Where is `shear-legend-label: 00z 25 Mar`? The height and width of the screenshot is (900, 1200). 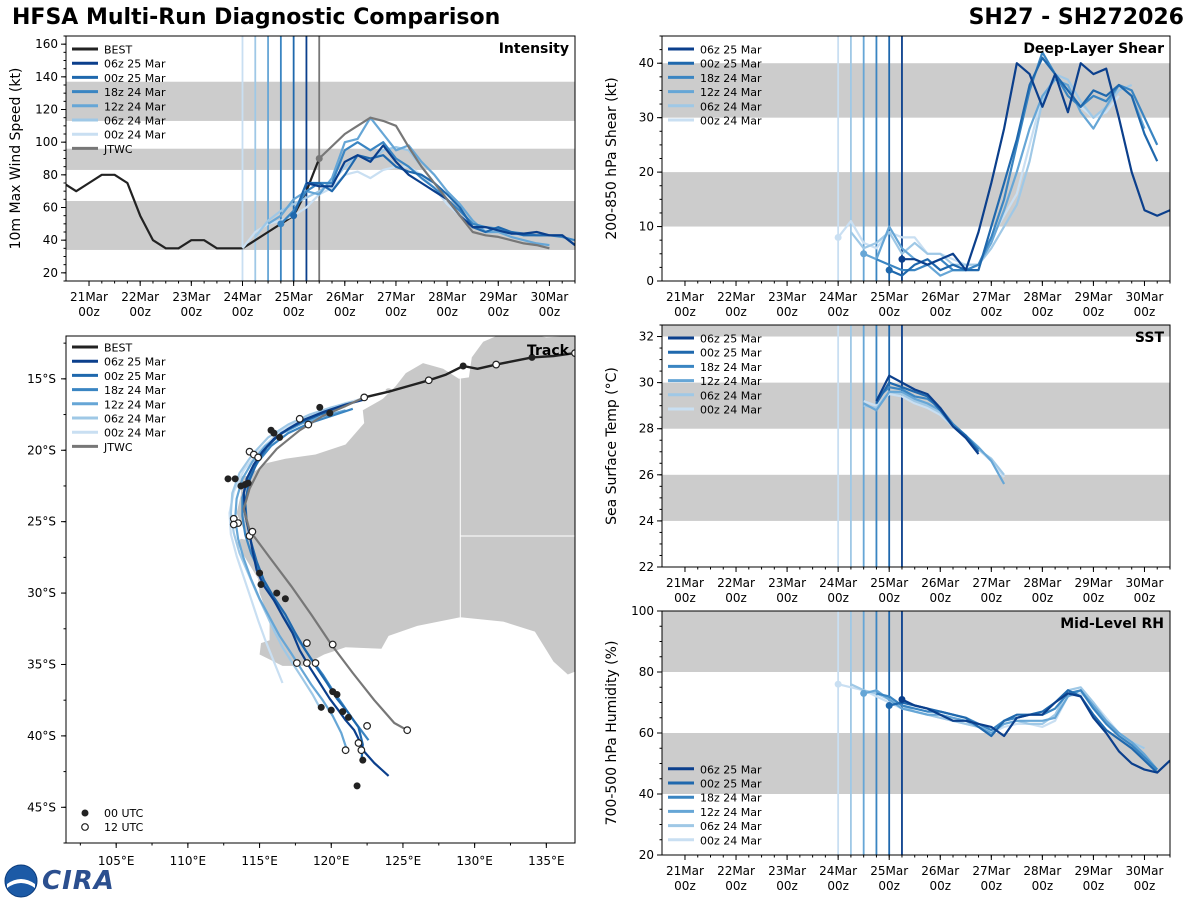
shear-legend-label: 00z 25 Mar is located at coordinates (731, 64).